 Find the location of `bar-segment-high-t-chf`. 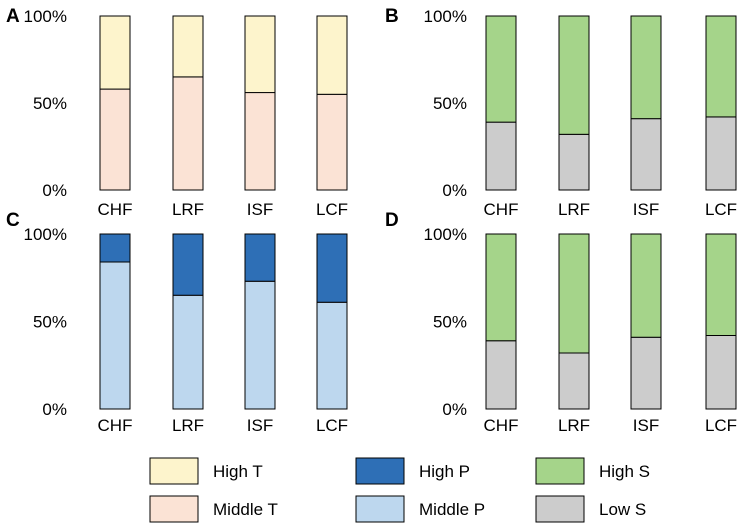

bar-segment-high-t-chf is located at coordinates (115, 52).